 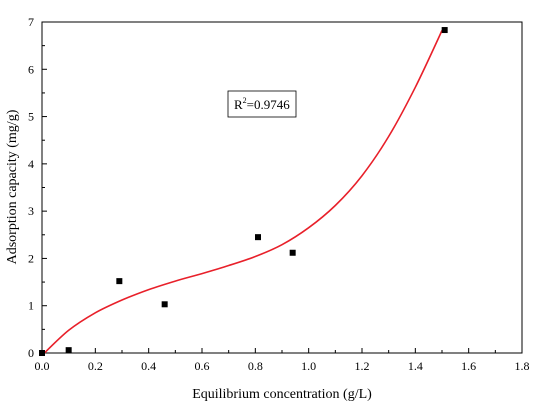 I want to click on x-tick-label: 1.0, so click(x=308, y=366).